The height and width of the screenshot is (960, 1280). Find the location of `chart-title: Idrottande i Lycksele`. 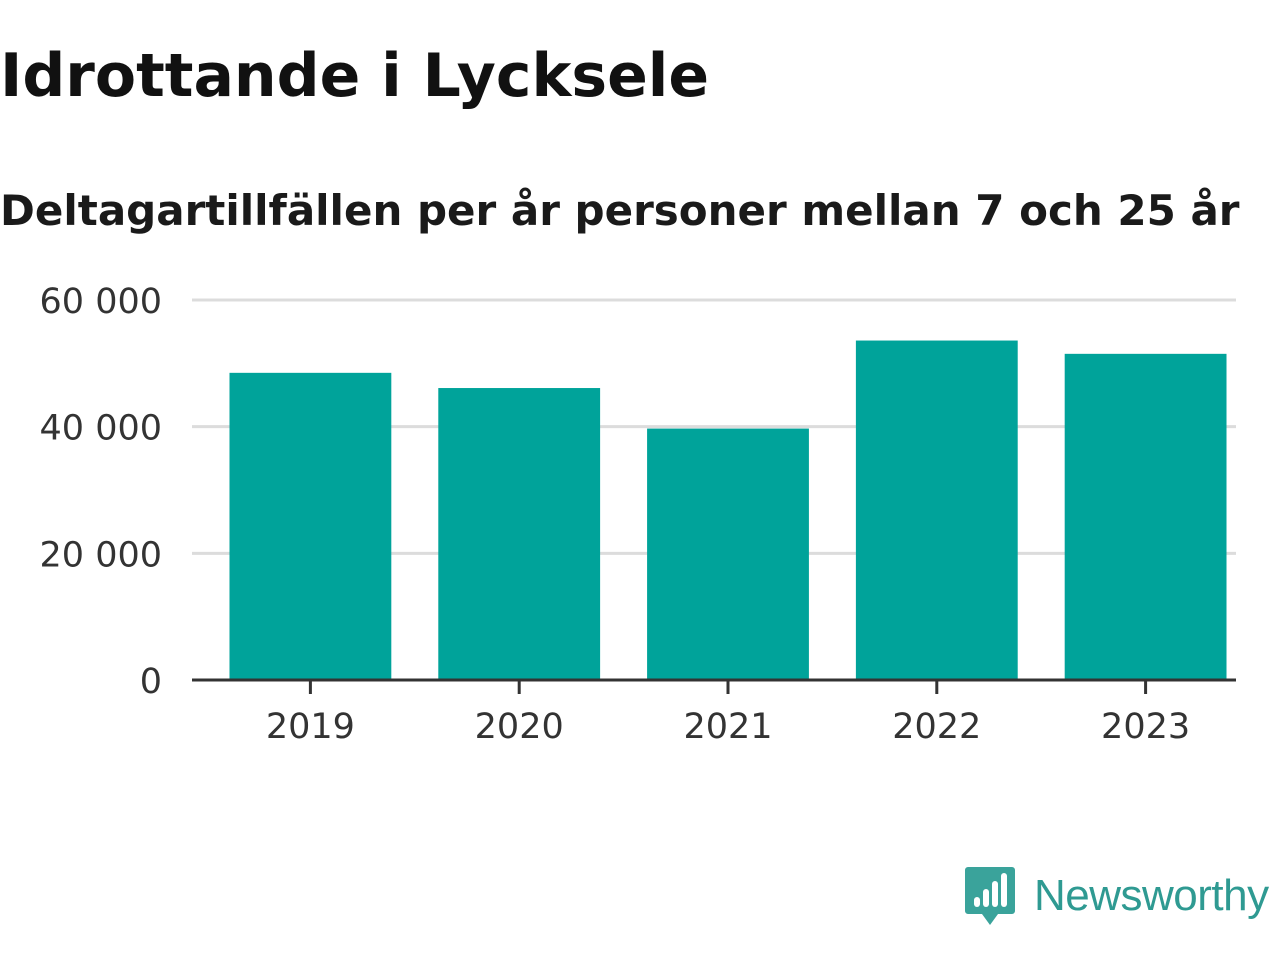

chart-title: Idrottande i Lycksele is located at coordinates (355, 76).